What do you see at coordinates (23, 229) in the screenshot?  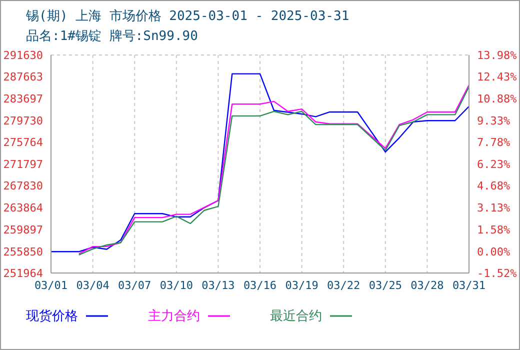 I see `y-tick-label: 259897` at bounding box center [23, 229].